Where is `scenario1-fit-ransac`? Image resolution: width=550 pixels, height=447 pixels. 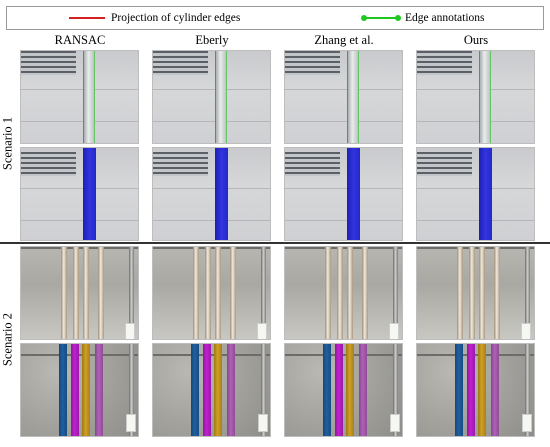
scenario1-fit-ransac is located at coordinates (79, 194).